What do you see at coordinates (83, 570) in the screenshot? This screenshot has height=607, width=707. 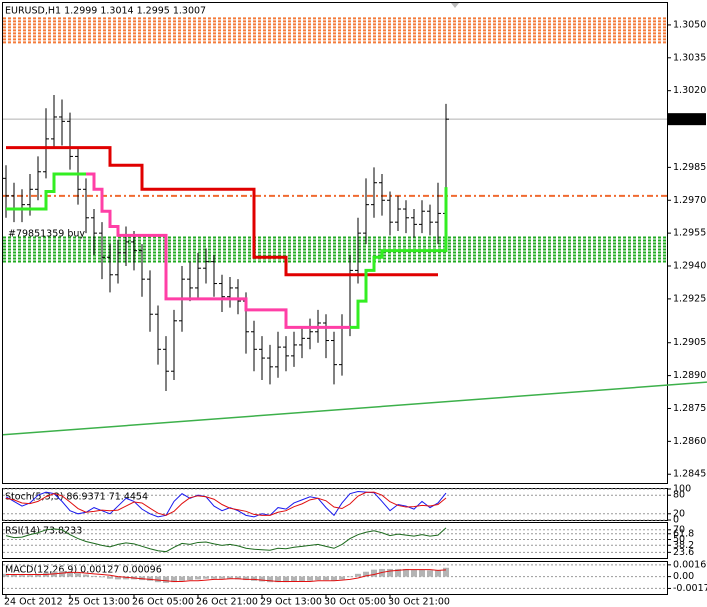 I see `pane-title: MACD(12,26,9) 0.00127 0.00096` at bounding box center [83, 570].